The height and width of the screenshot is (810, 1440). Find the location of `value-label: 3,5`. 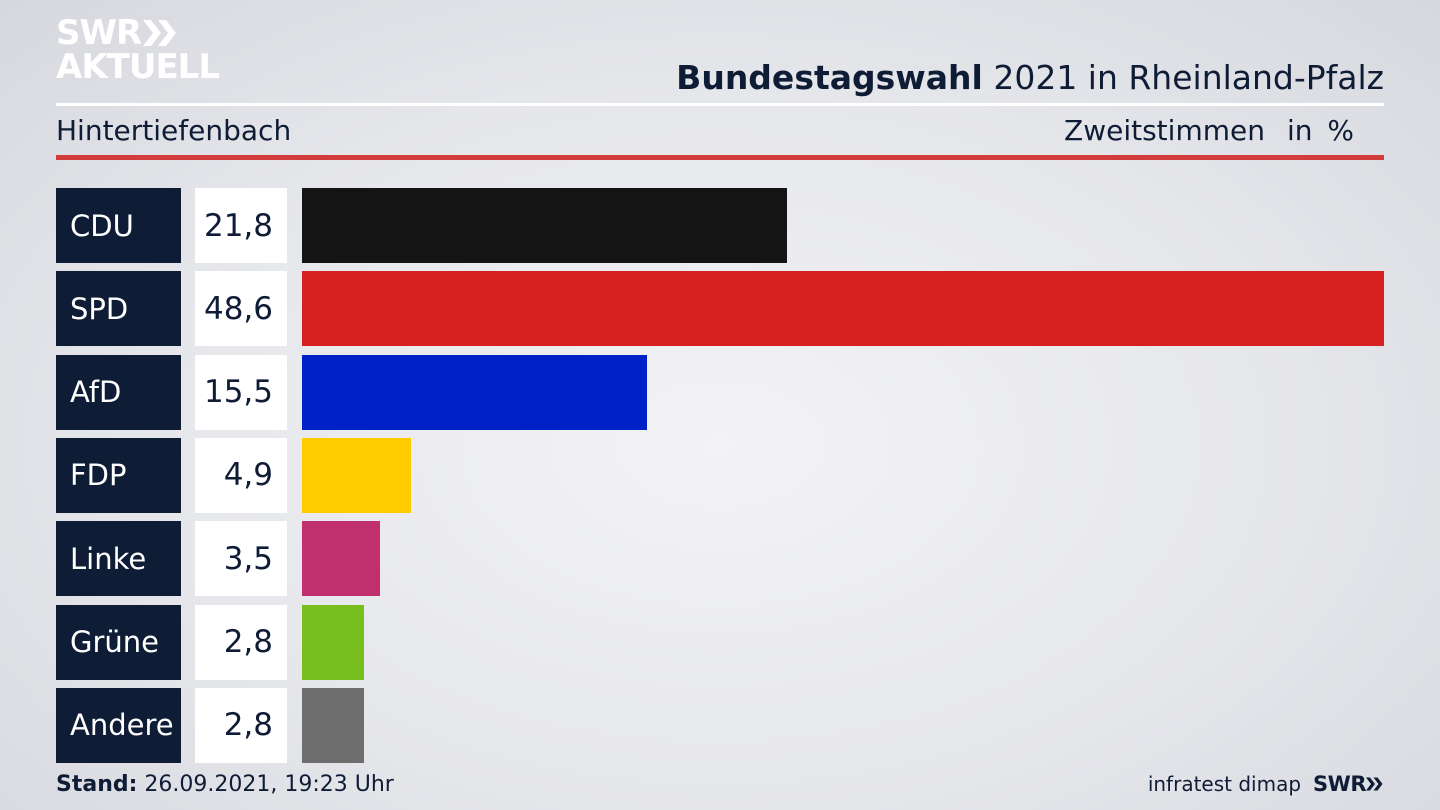

value-label: 3,5 is located at coordinates (241, 559).